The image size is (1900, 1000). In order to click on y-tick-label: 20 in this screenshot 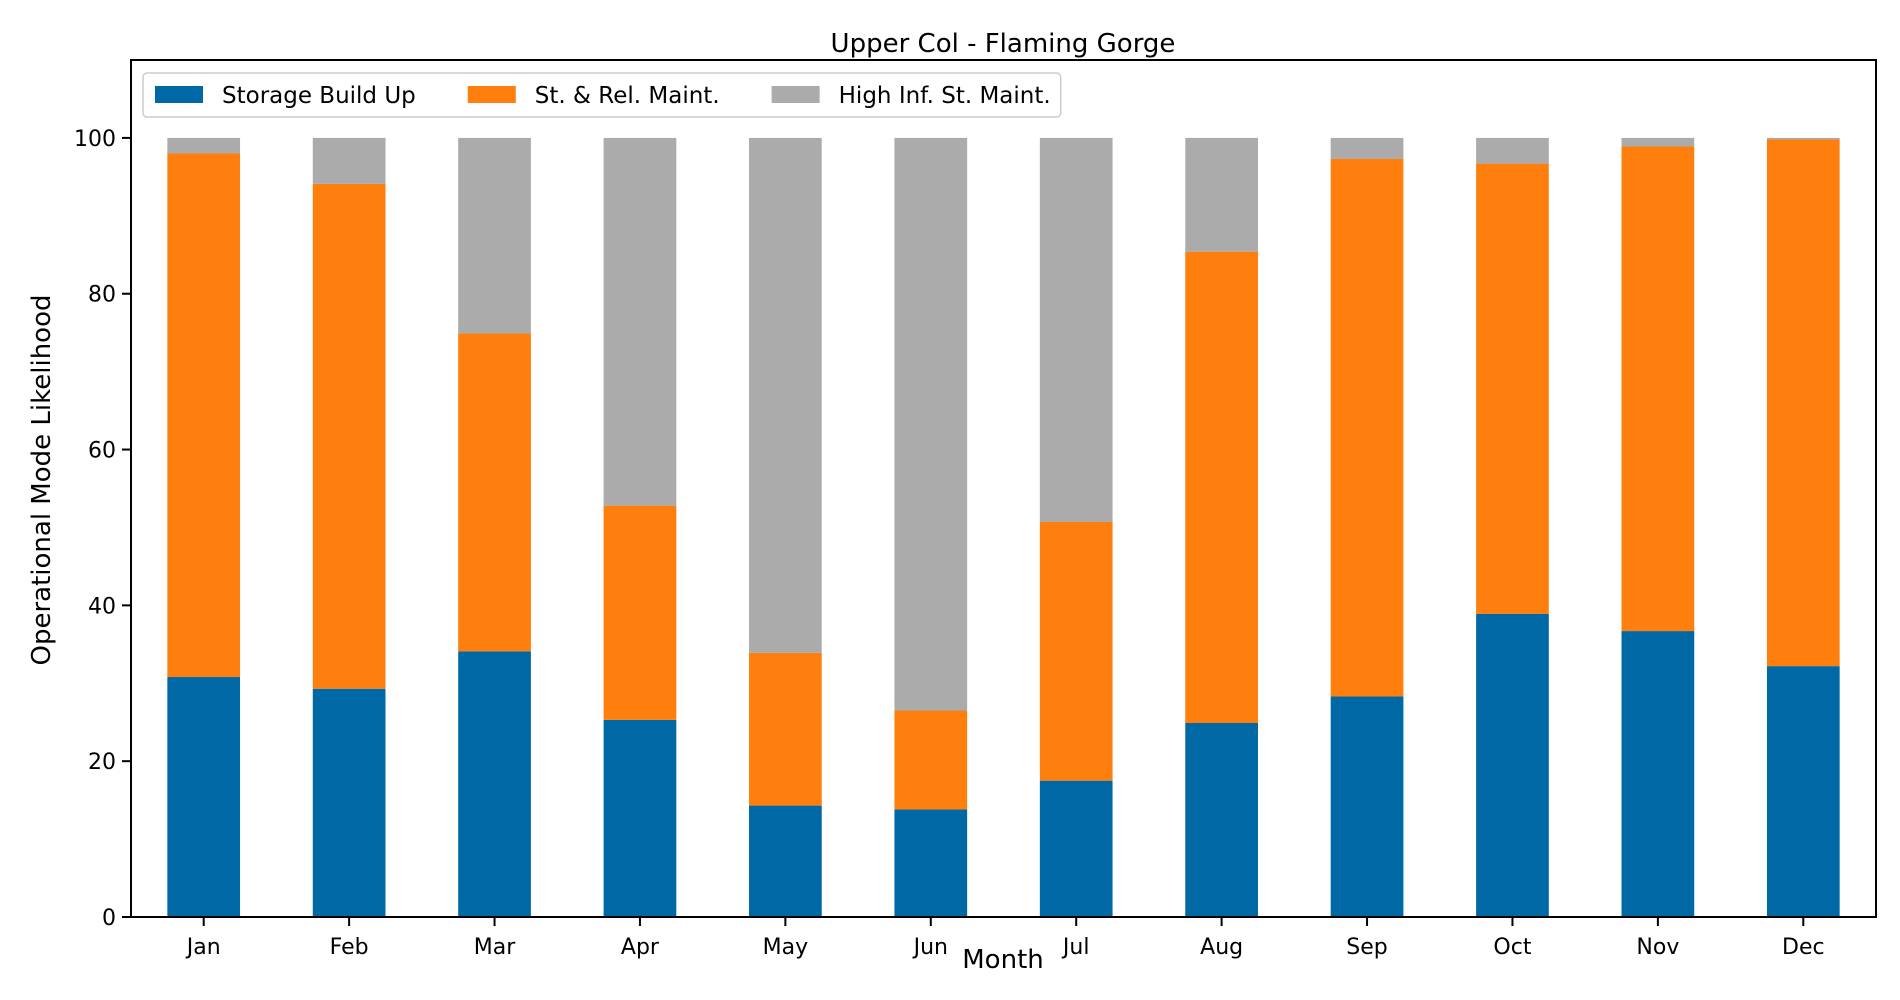, I will do `click(102, 762)`.